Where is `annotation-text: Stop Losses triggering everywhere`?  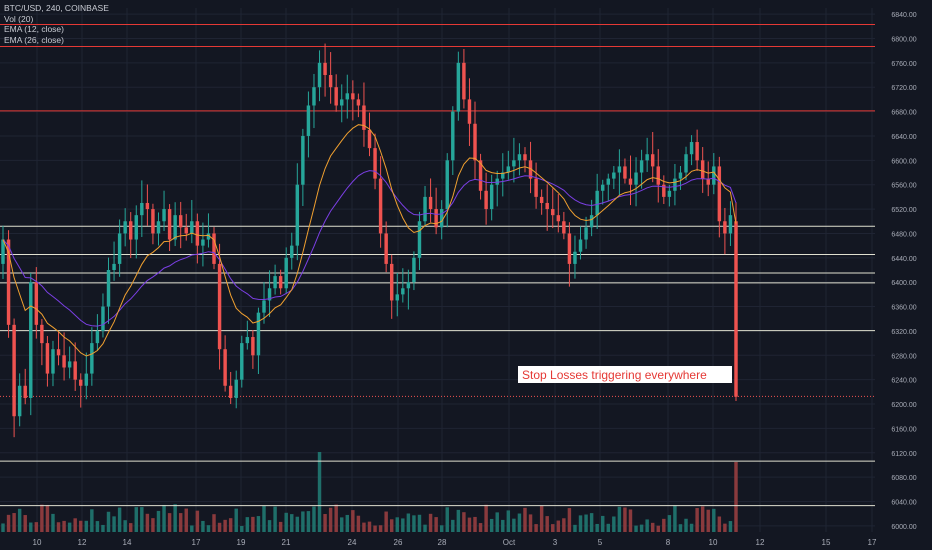
annotation-text: Stop Losses triggering everywhere is located at coordinates (614, 375).